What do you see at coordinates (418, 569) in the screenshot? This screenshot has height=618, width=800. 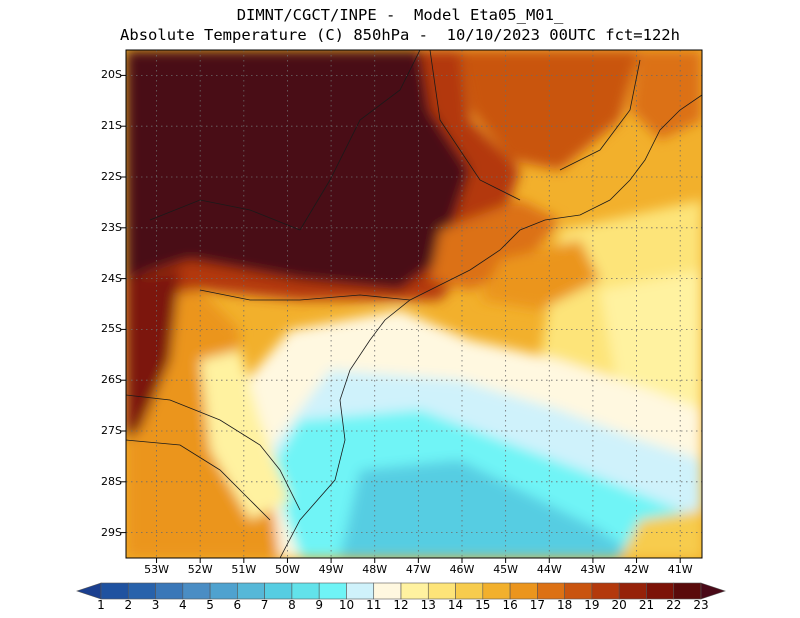 I see `lon-label: 47W` at bounding box center [418, 569].